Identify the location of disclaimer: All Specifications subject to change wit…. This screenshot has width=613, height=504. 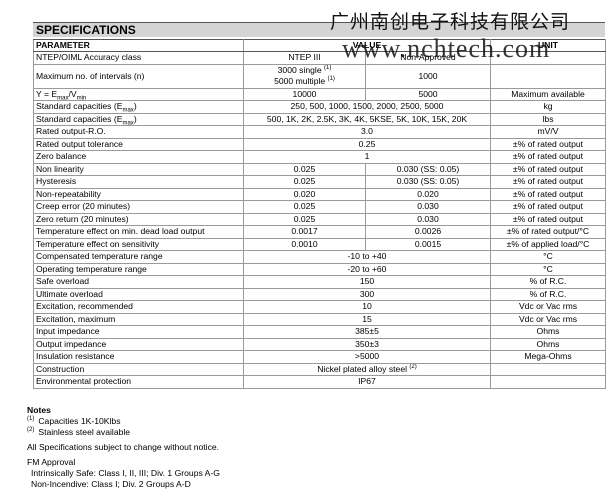
(123, 447).